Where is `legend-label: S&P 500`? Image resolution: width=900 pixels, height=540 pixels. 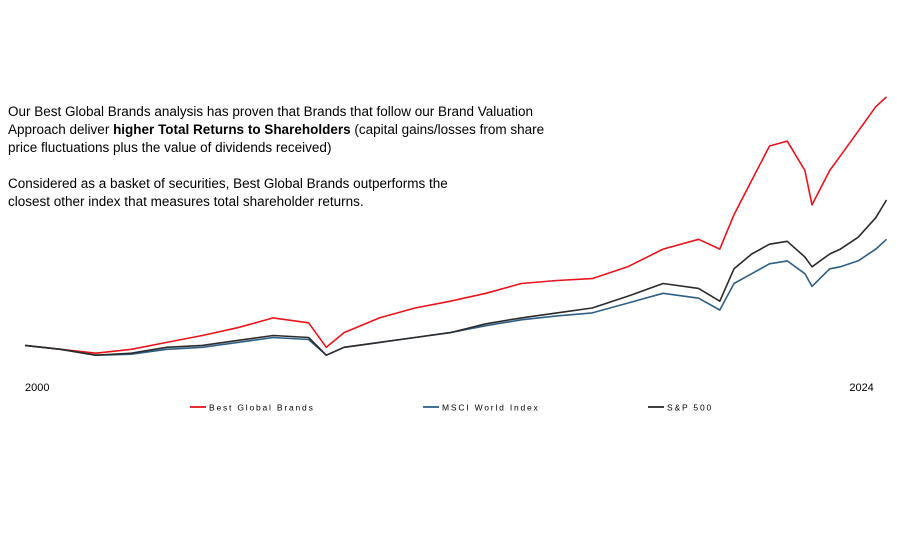 legend-label: S&P 500 is located at coordinates (690, 407).